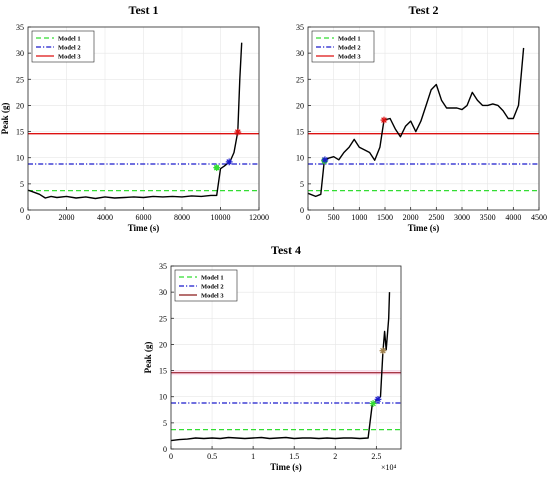 The height and width of the screenshot is (478, 550). Describe the element at coordinates (253, 456) in the screenshot. I see `x-tick-label: 1` at that location.